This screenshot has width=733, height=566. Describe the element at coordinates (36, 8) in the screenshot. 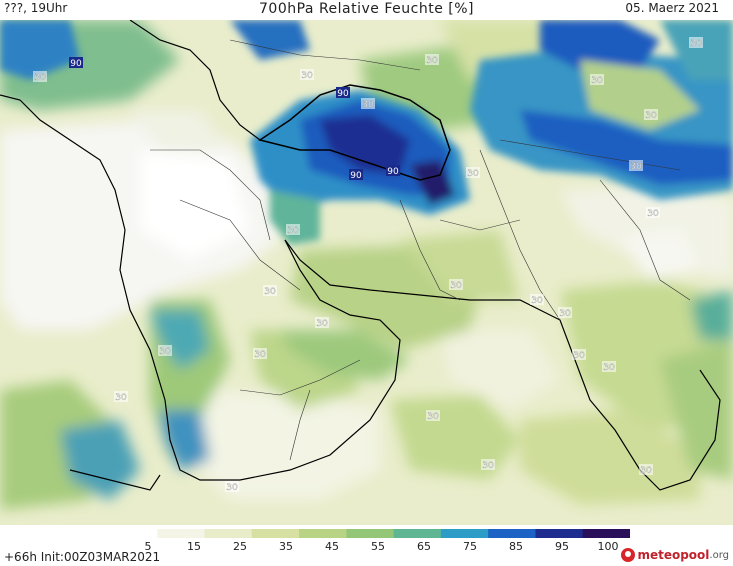

I see `valid-time-label: ???, 19Uhr` at that location.